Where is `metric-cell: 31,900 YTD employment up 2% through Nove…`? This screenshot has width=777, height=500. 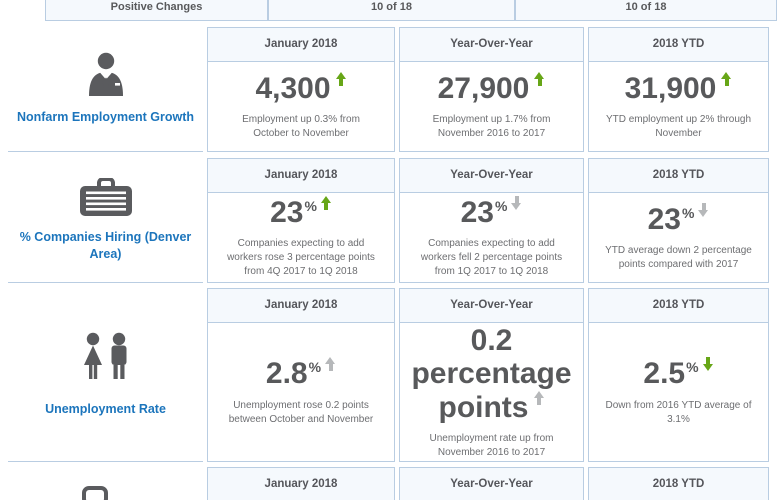 metric-cell: 31,900 YTD employment up 2% through Nove… is located at coordinates (678, 107).